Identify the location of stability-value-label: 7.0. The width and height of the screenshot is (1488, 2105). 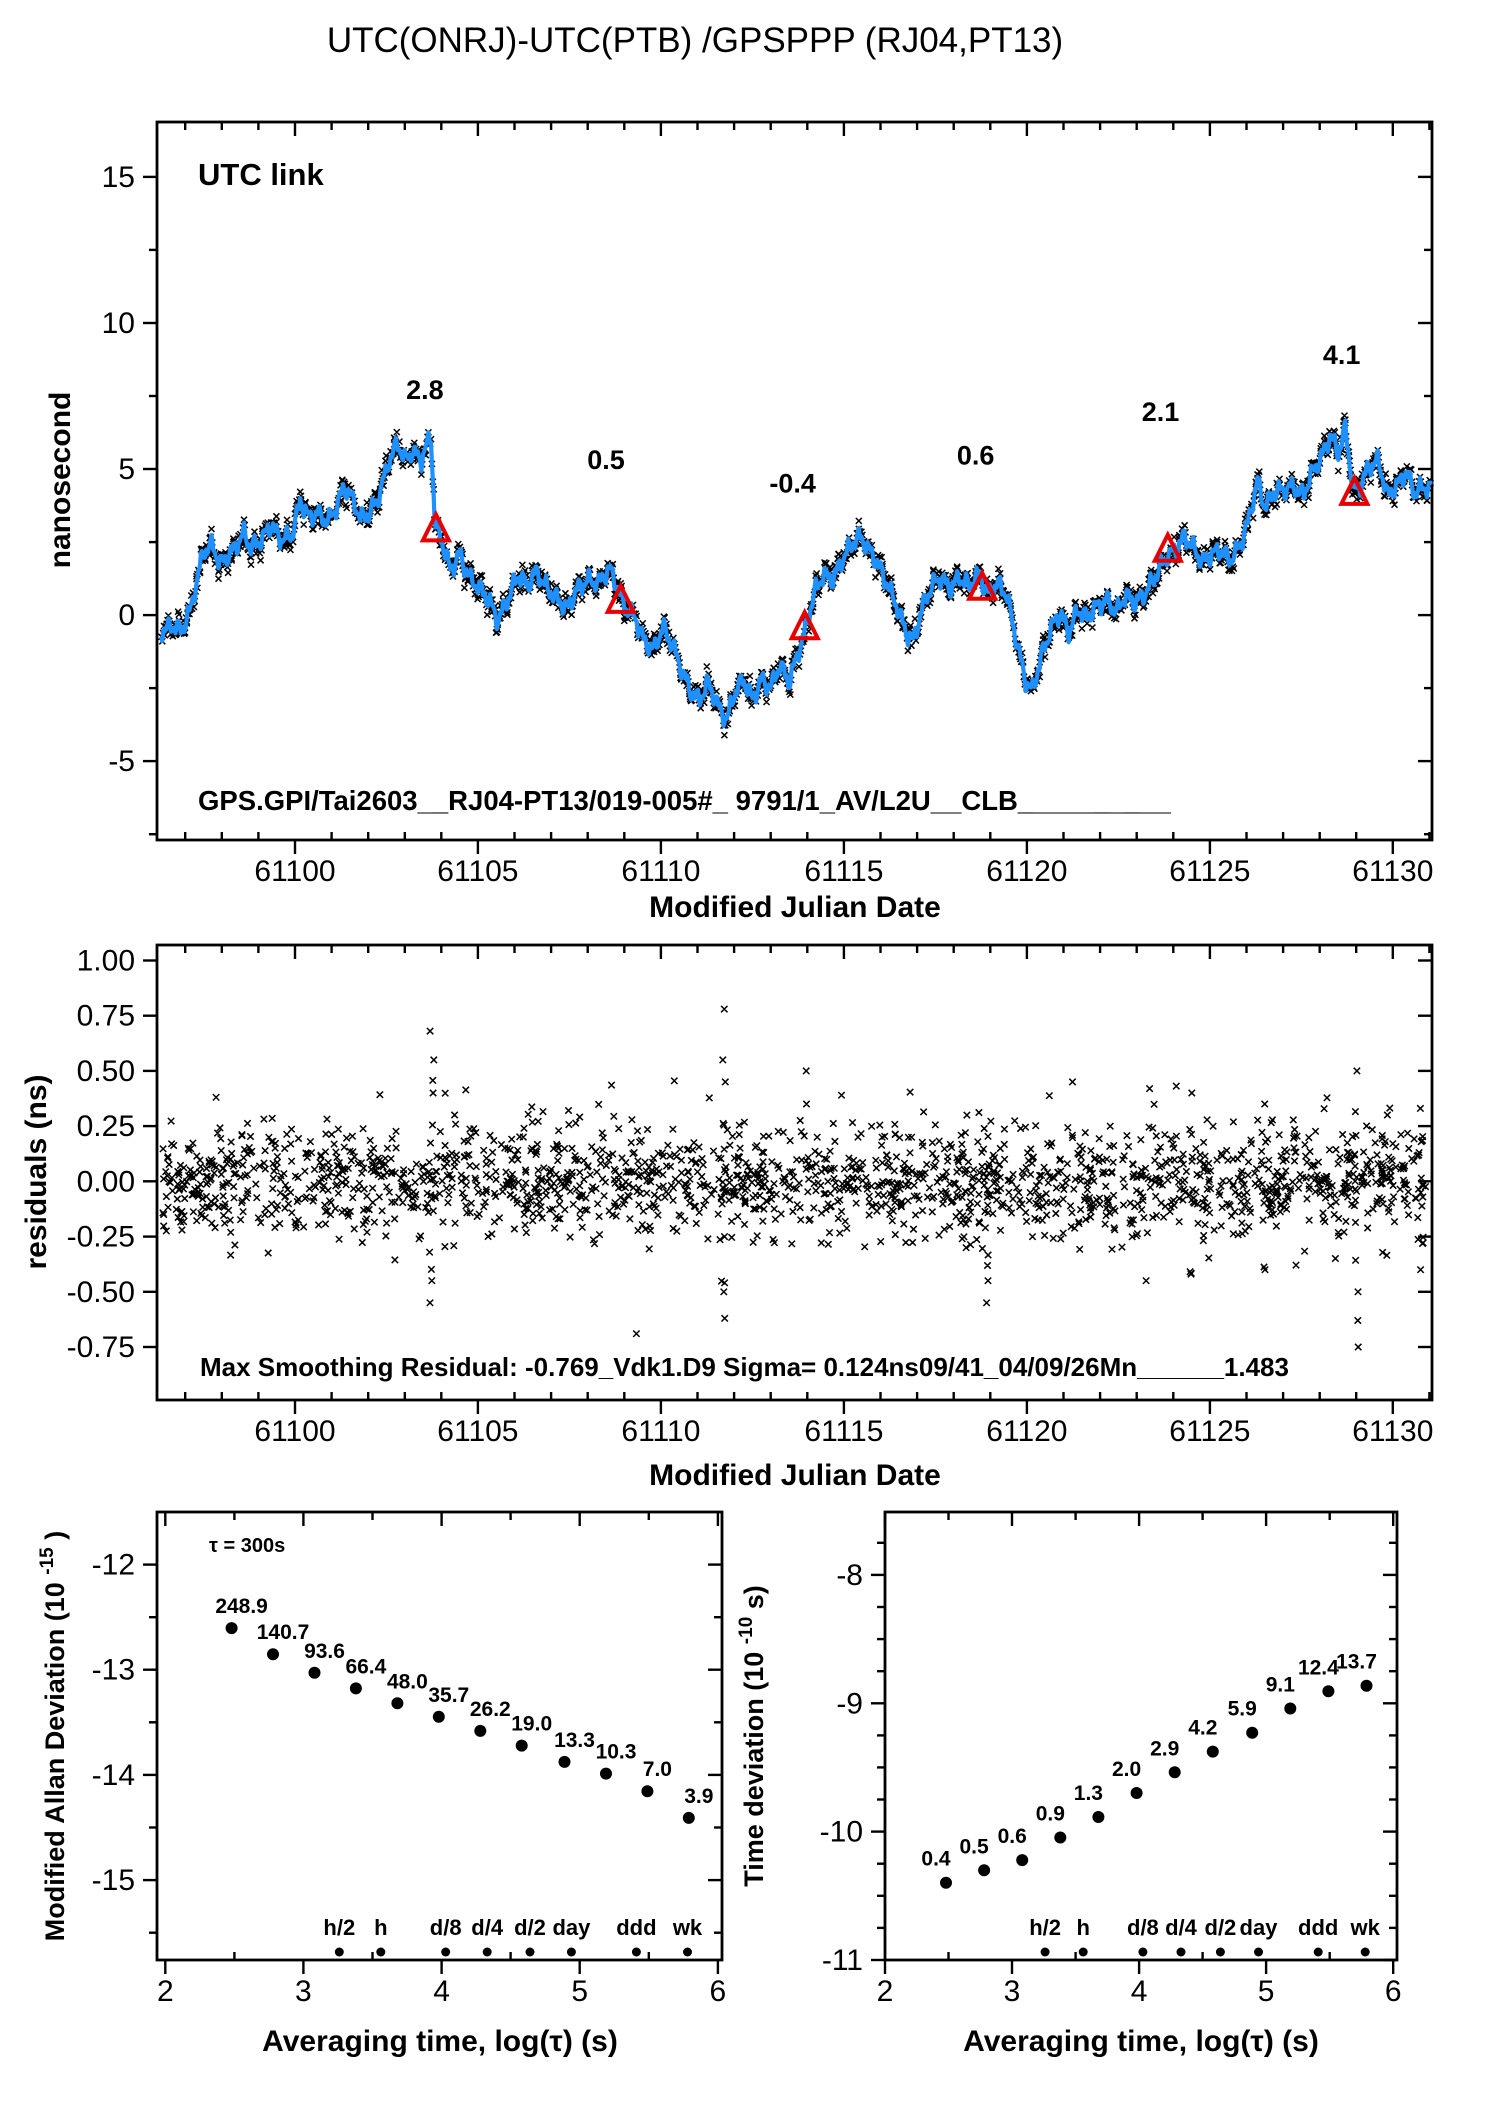
(657, 1769).